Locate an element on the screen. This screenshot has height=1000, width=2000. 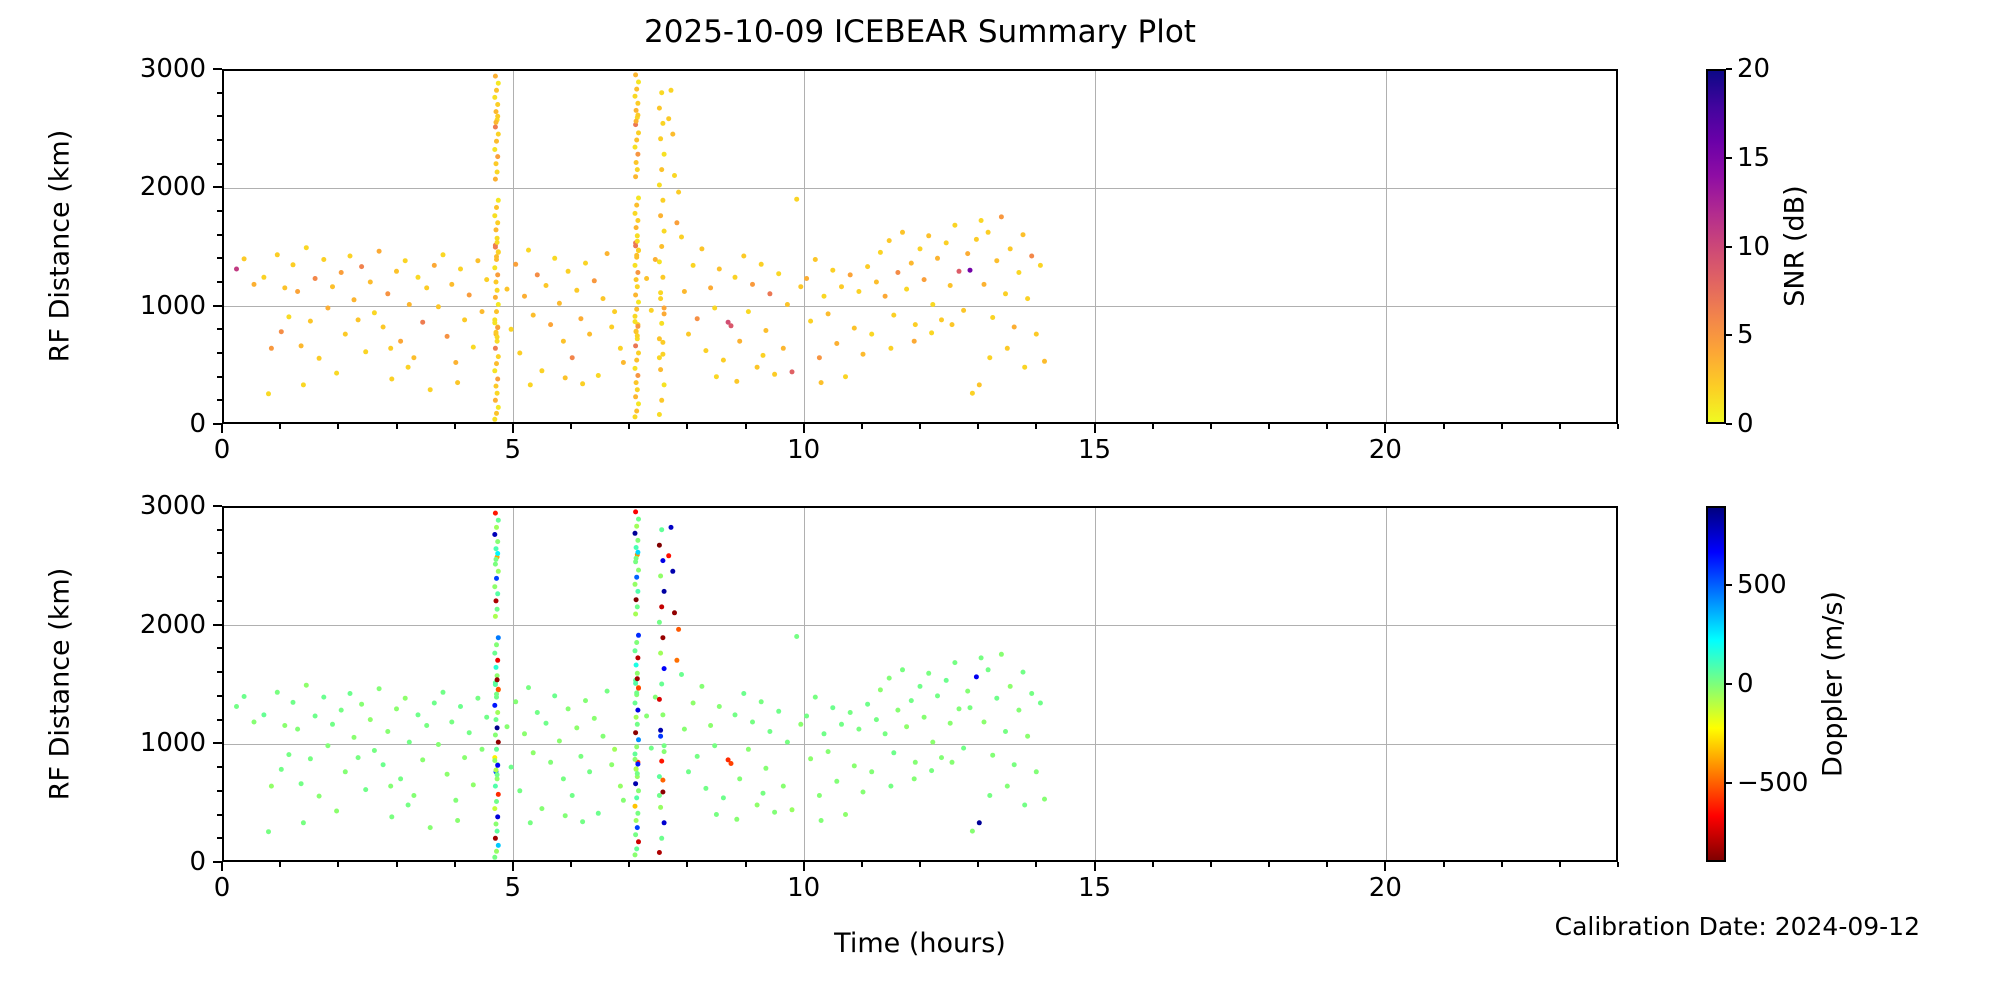
colorbar-tick-label: −500 is located at coordinates (1773, 782).